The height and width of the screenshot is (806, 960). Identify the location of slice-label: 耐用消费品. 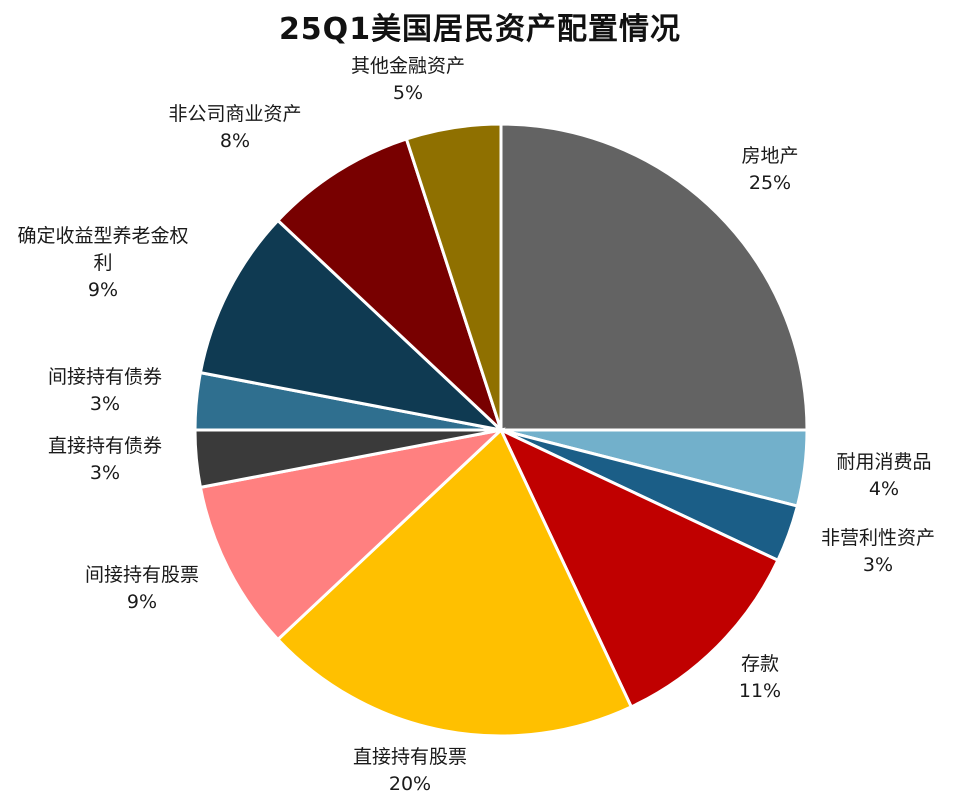
(883, 462).